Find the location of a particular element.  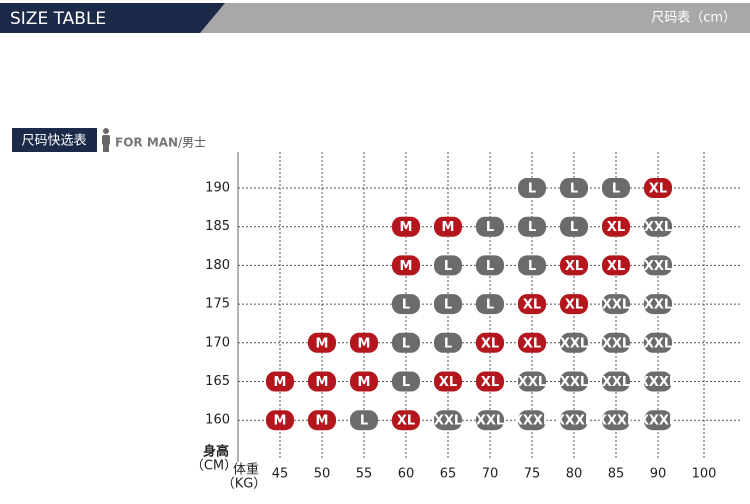

y-tick-label: 190 is located at coordinates (217, 188).